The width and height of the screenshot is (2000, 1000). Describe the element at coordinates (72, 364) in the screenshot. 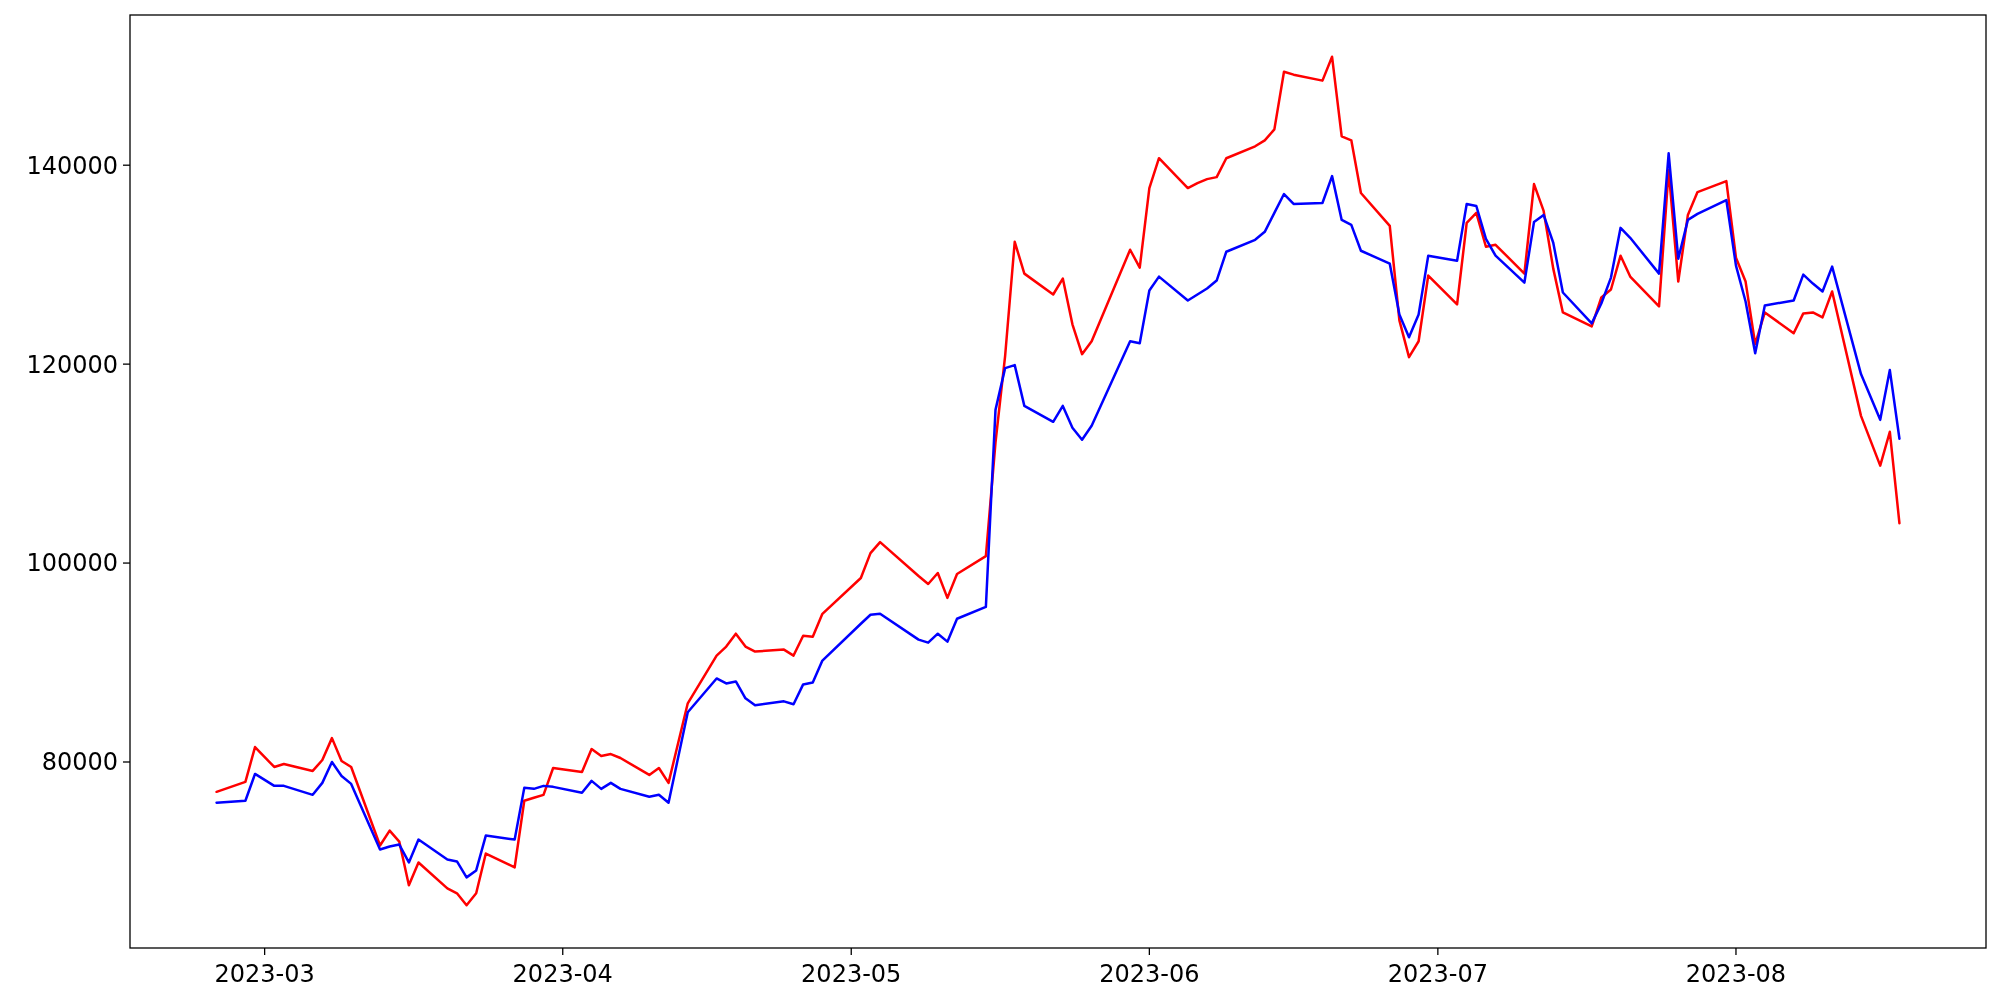

I see `y-tick-label: 120000` at that location.